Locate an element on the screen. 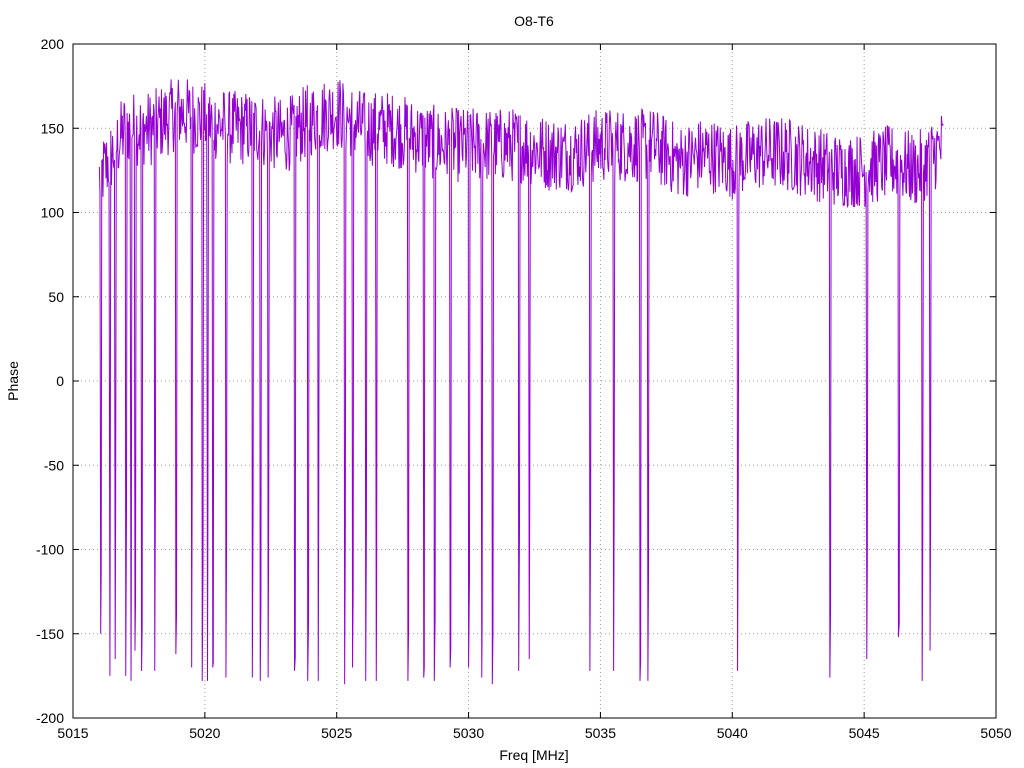  y-axis-label: Phase is located at coordinates (13, 381).